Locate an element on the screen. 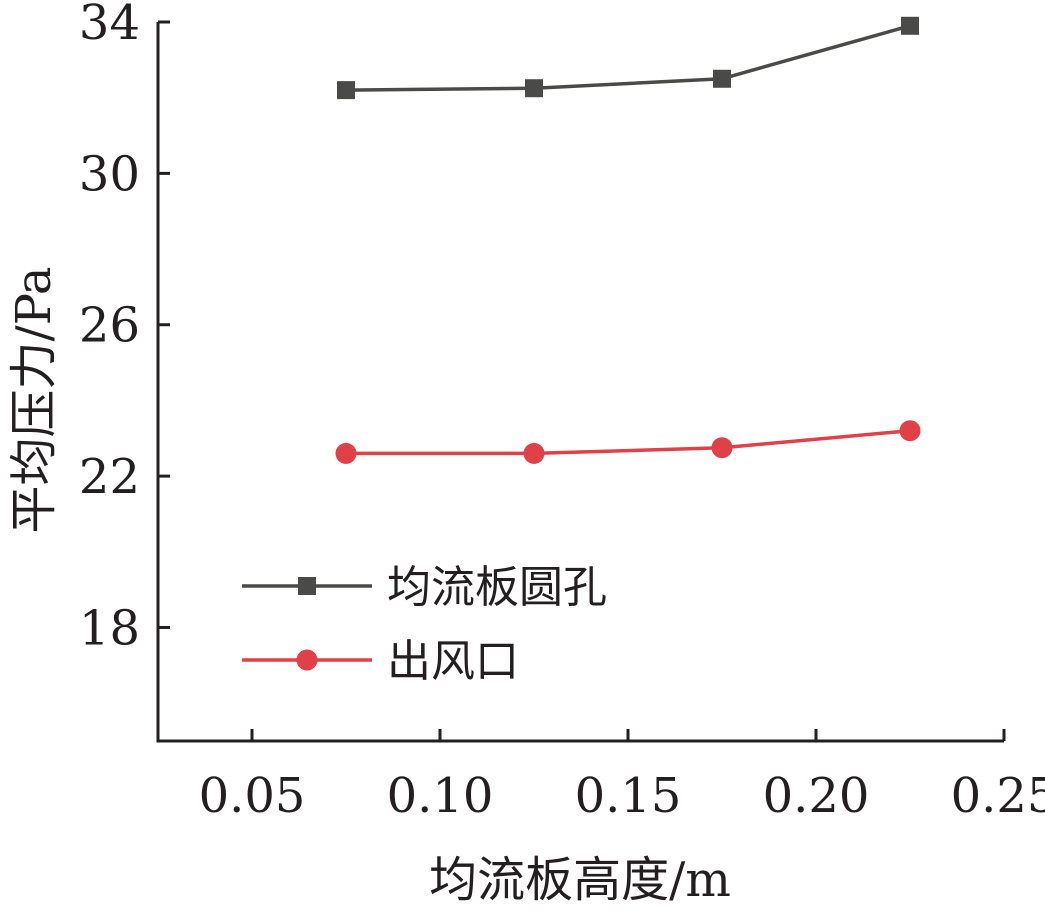 The width and height of the screenshot is (1045, 913). x-tick-label: 0.10 is located at coordinates (440, 796).